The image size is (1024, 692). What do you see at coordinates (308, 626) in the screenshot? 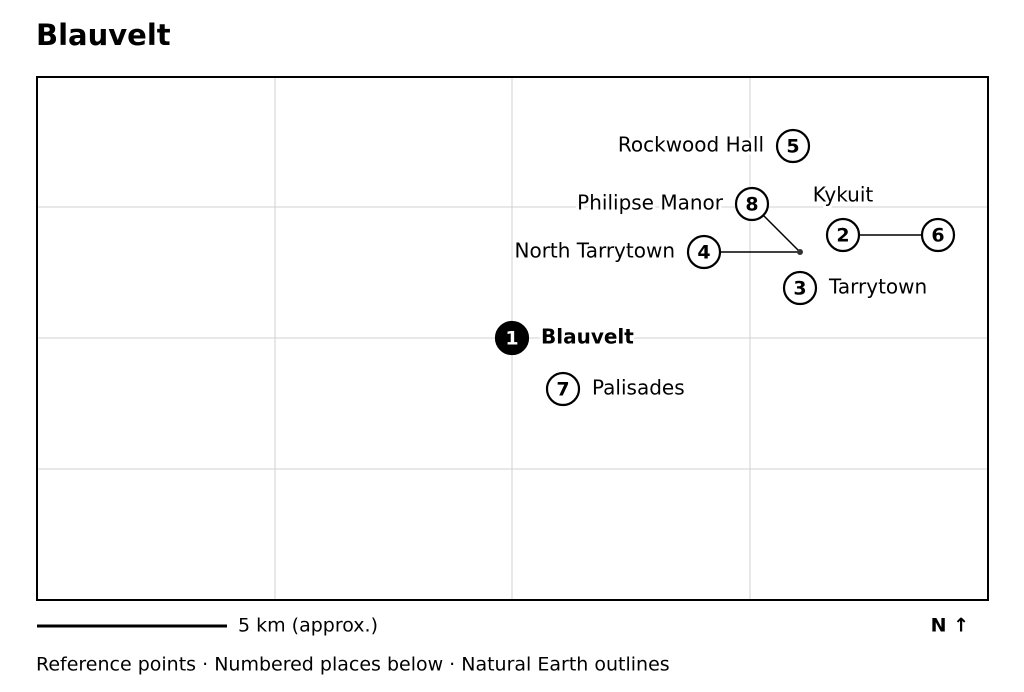
I see `scale-label: 5 km (approx.)` at bounding box center [308, 626].